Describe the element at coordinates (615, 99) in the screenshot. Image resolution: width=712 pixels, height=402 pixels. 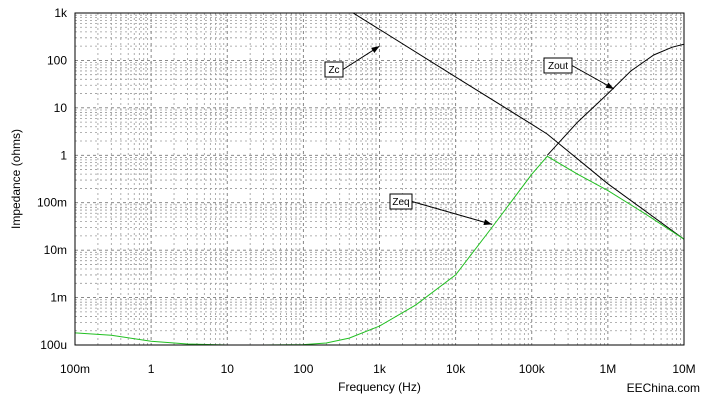
I see `series-line-zout` at that location.